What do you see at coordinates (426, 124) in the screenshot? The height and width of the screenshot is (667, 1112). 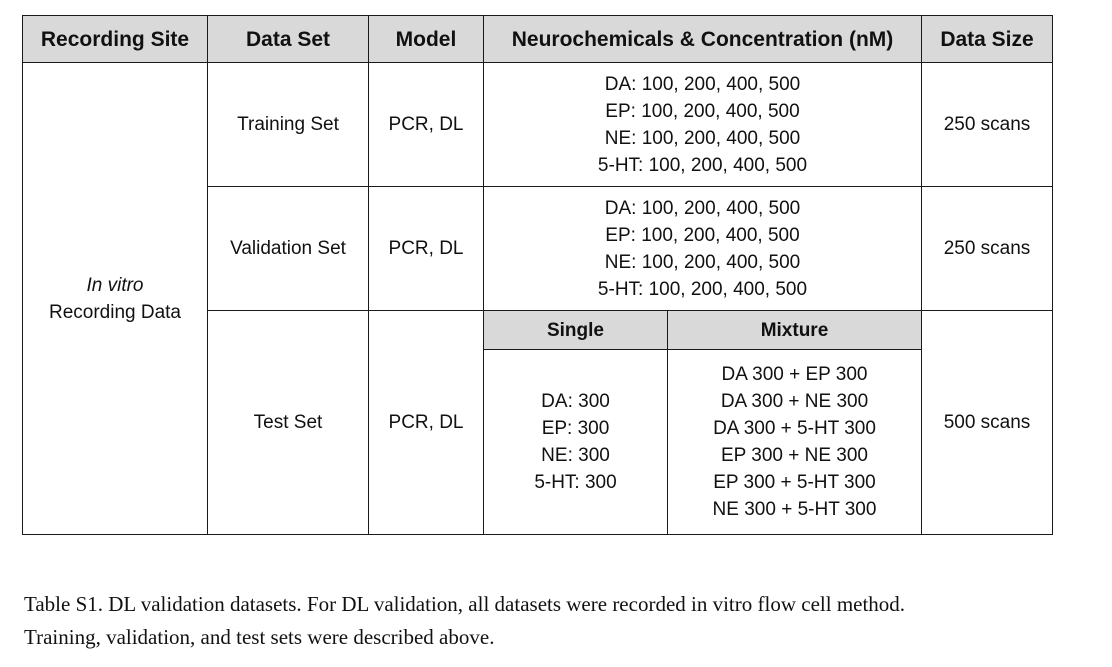 I see `training-model: PCR, DL` at bounding box center [426, 124].